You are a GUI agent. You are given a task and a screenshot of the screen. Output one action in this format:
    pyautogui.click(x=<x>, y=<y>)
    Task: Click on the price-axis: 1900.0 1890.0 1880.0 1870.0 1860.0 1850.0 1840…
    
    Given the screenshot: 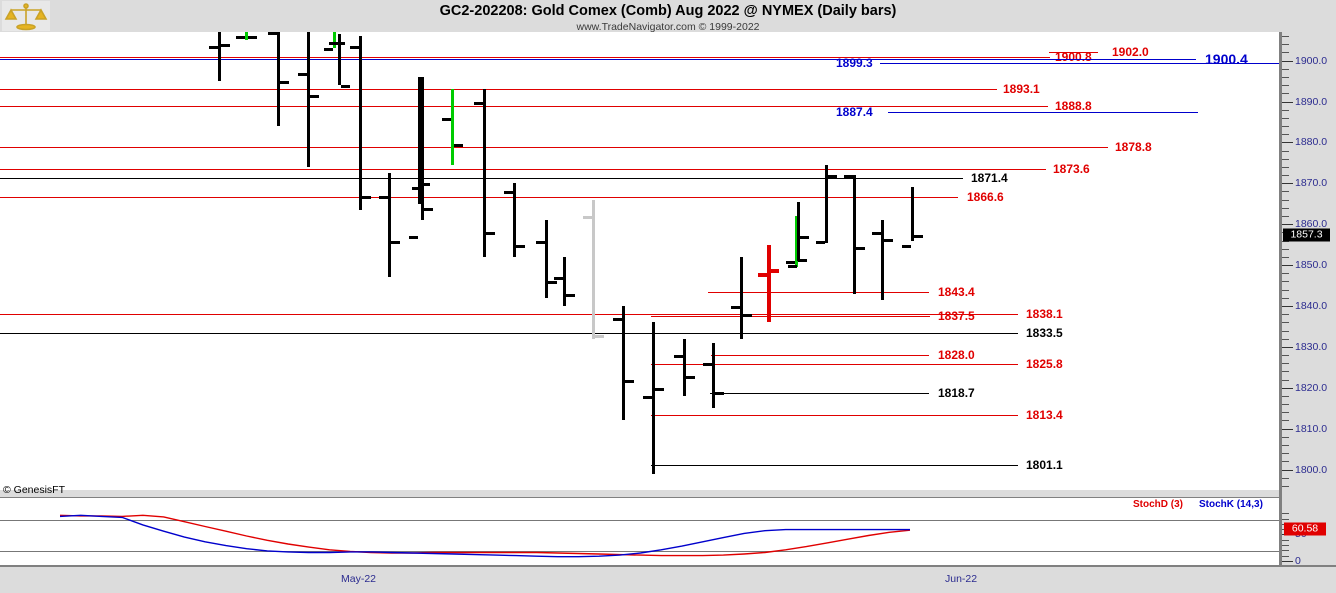 What is the action you would take?
    pyautogui.click(x=1308, y=261)
    